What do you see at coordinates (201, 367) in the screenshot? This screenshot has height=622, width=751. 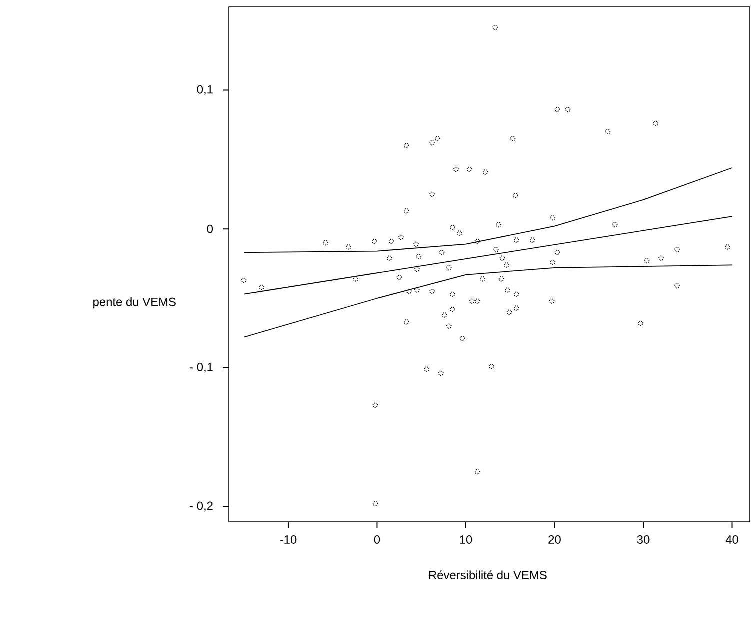 I see `y-tick-label: - 0,1` at bounding box center [201, 367].